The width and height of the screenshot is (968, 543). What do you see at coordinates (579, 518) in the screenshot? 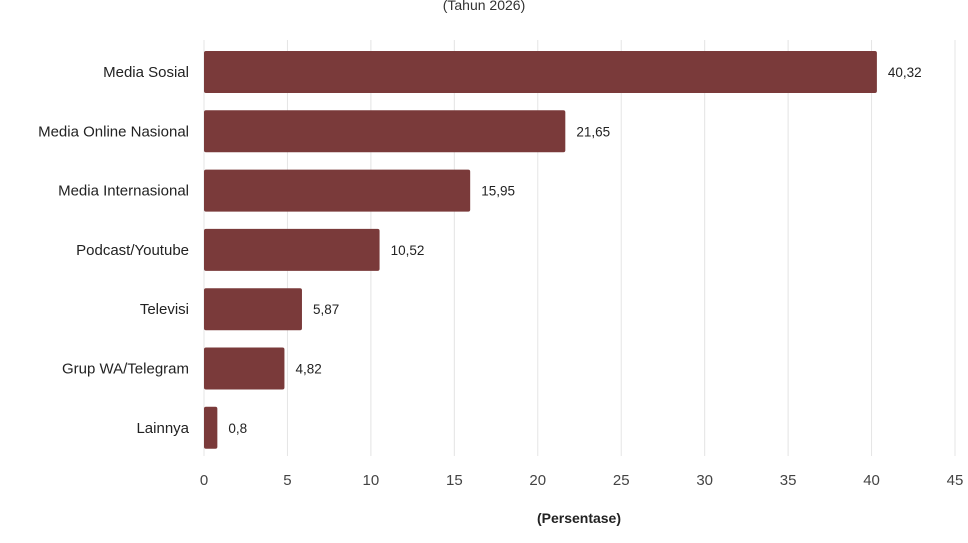
I see `x-axis-title: (Persentase)` at bounding box center [579, 518].